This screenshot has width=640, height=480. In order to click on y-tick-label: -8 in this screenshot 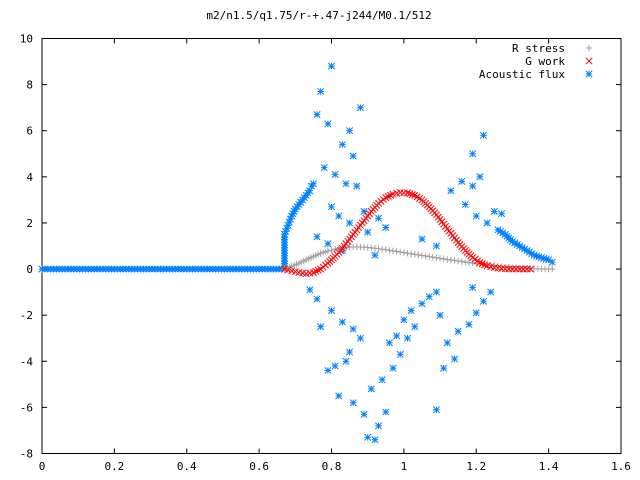, I will do `click(26, 454)`.